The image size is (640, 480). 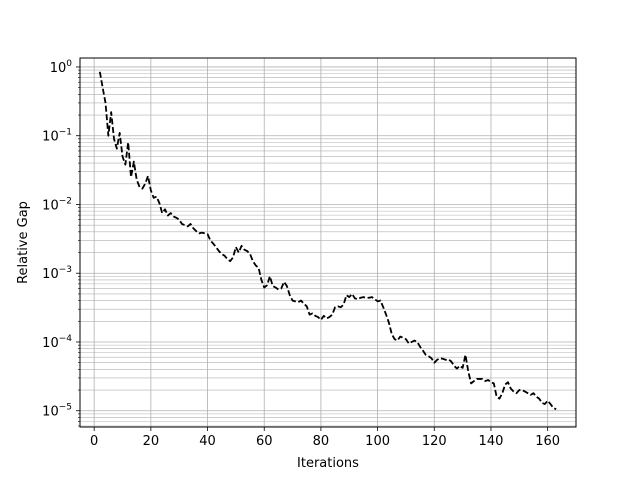 I want to click on y-tick-label: 10⁰, so click(x=61, y=67).